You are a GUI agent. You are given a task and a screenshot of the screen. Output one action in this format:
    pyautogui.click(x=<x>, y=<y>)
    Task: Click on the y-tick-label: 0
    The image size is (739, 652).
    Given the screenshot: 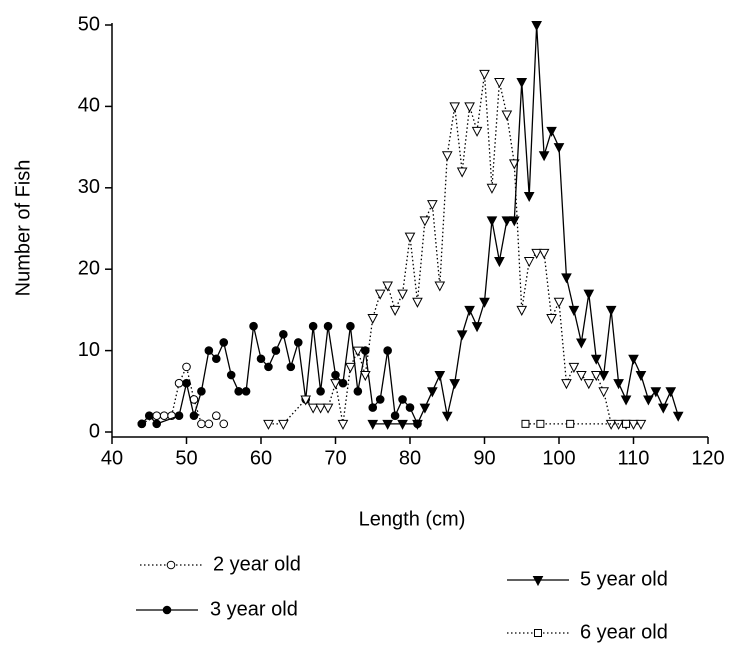 What is the action you would take?
    pyautogui.click(x=94, y=431)
    